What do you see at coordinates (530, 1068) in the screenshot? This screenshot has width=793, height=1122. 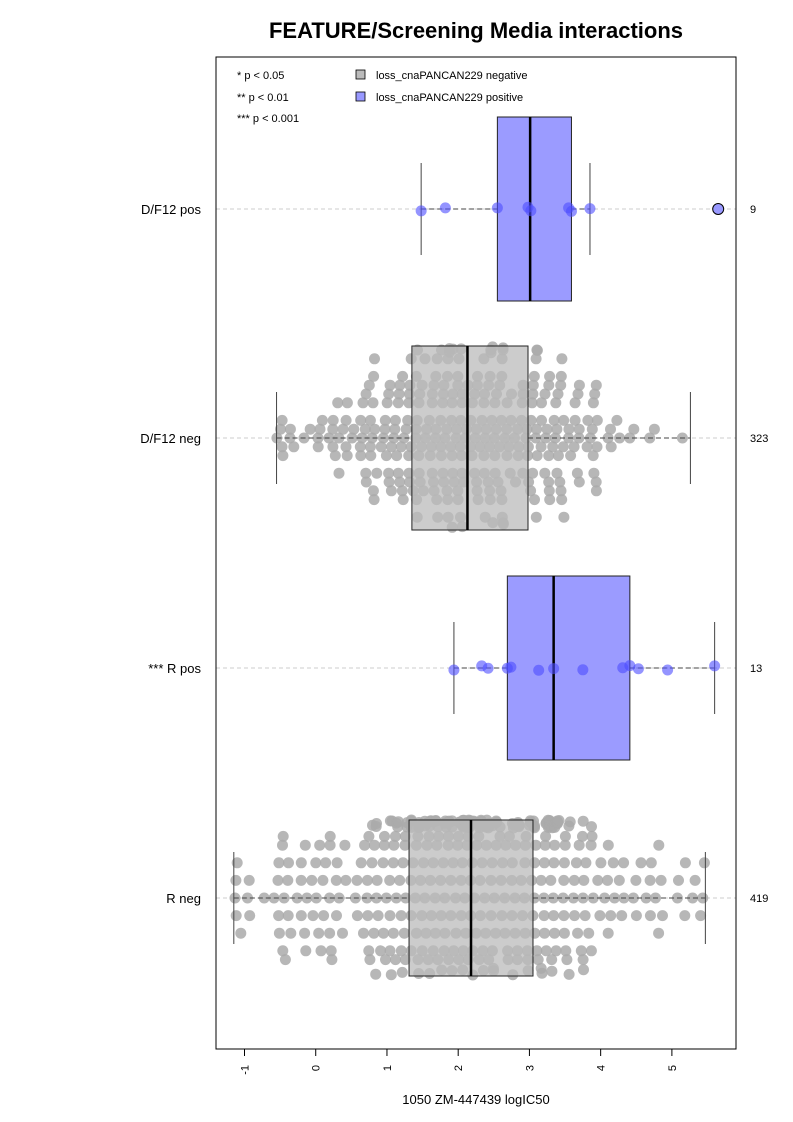 I see `x-tick-label: 3` at bounding box center [530, 1068].